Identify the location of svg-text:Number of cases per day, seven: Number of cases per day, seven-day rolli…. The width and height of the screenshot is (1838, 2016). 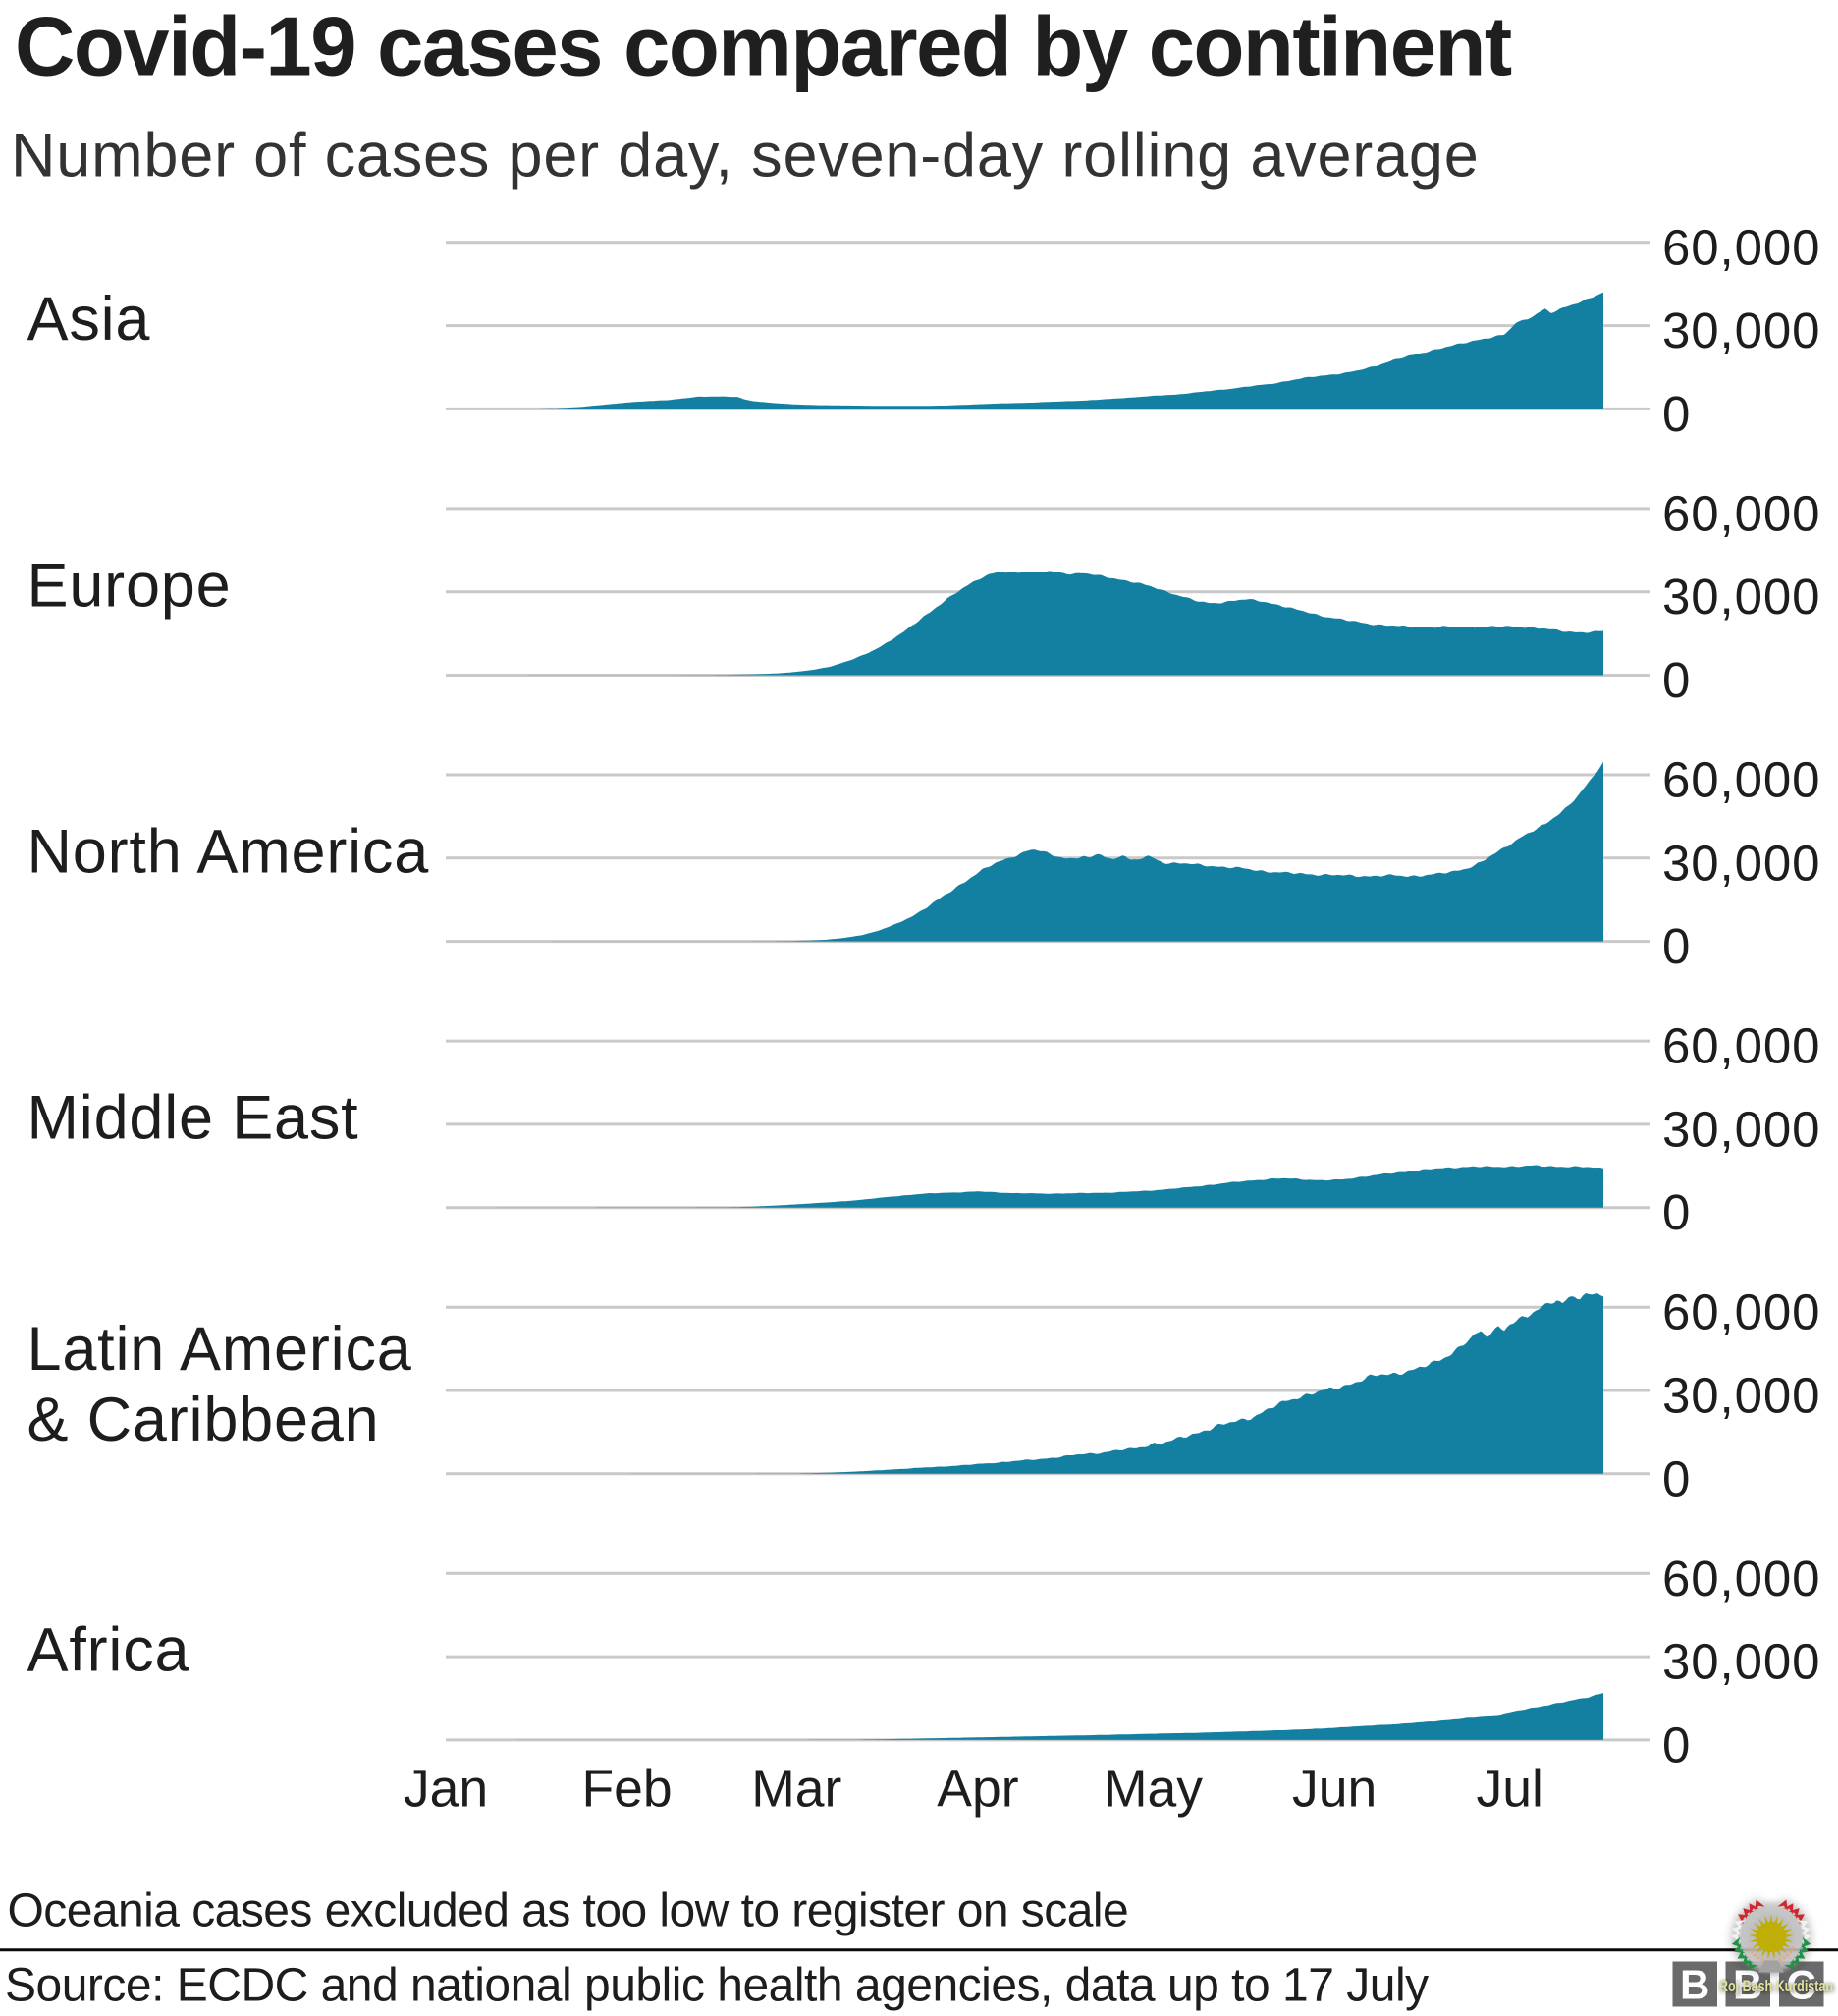
(745, 156).